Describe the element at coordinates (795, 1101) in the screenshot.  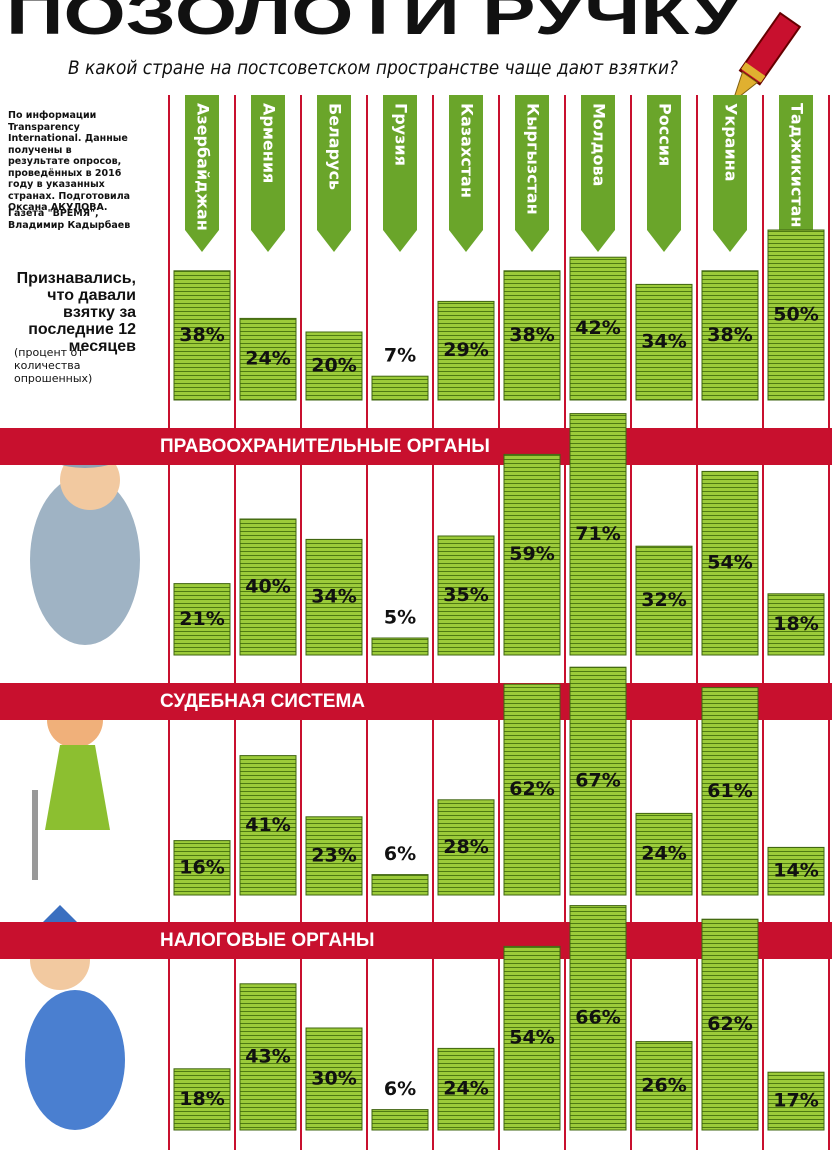
I see `value-label: 17%` at that location.